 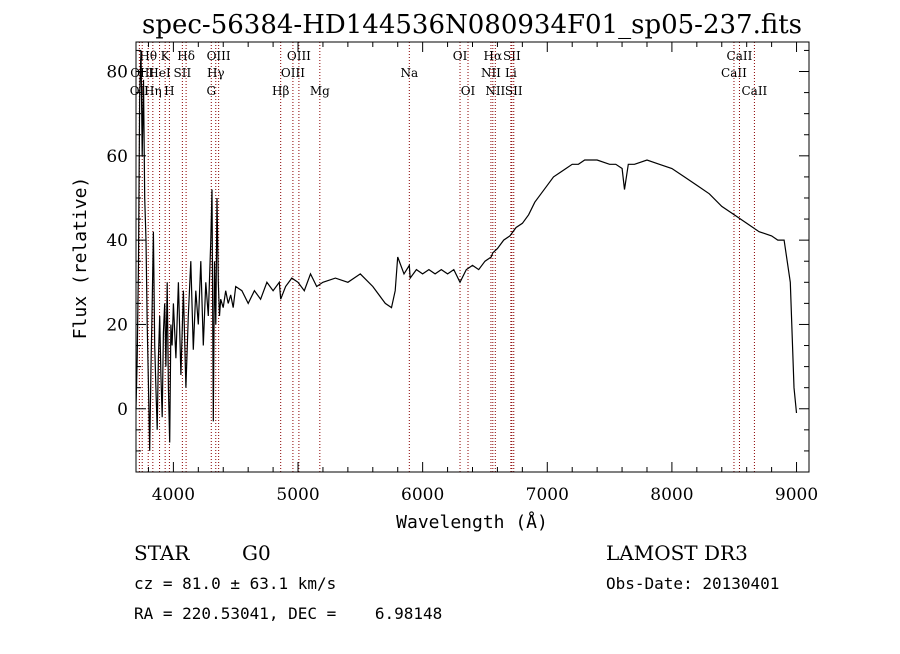 What do you see at coordinates (148, 56) in the screenshot?
I see `line-marker-label-1: Hθ` at bounding box center [148, 56].